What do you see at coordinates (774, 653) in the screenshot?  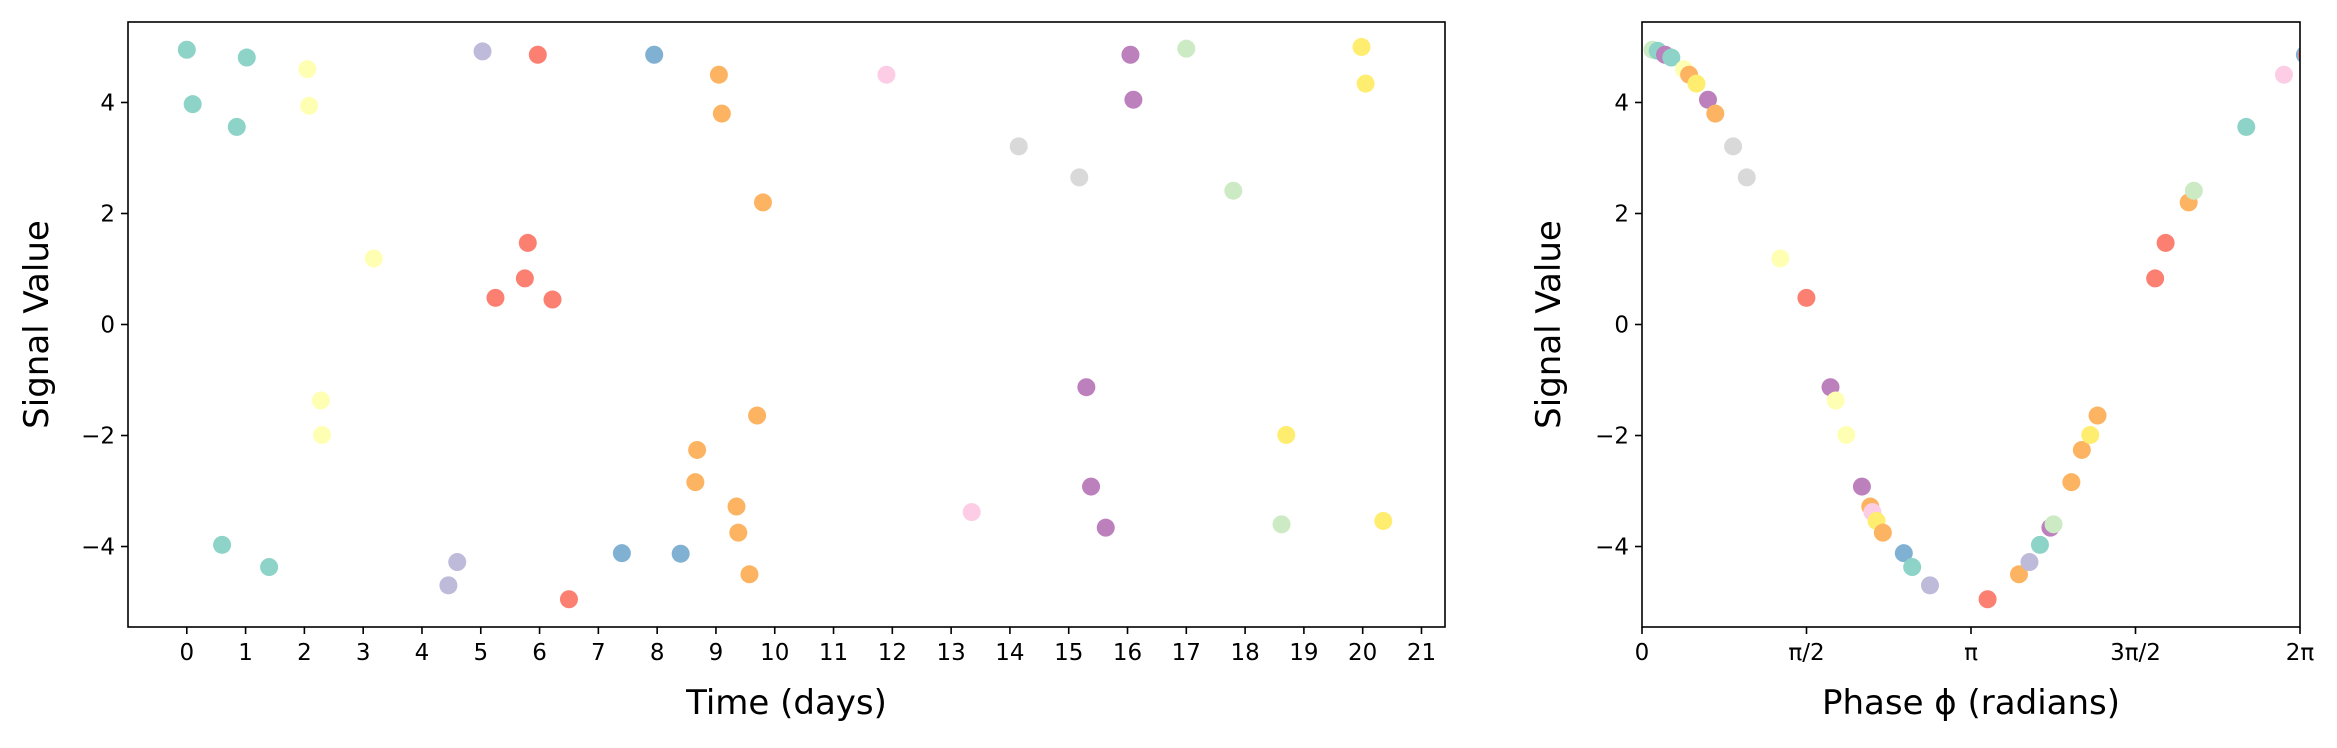 I see `time-x-tick-label: 10` at bounding box center [774, 653].